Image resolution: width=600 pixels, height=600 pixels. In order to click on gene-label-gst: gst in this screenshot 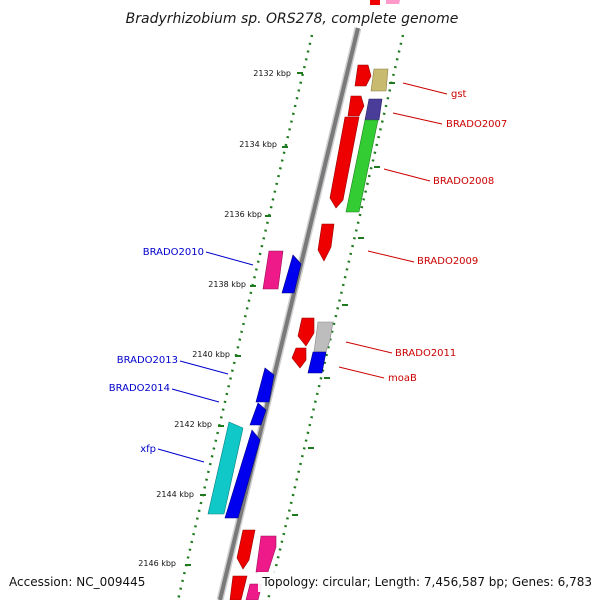, I will do `click(459, 94)`.